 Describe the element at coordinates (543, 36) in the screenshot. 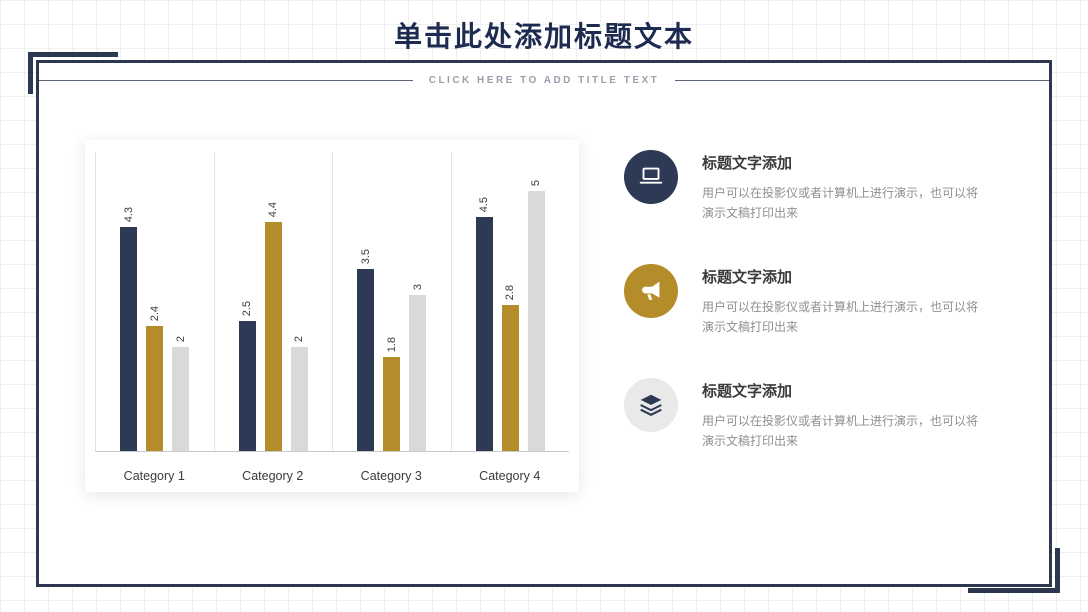

I see `slide-title: 单击此处添加标题文本` at that location.